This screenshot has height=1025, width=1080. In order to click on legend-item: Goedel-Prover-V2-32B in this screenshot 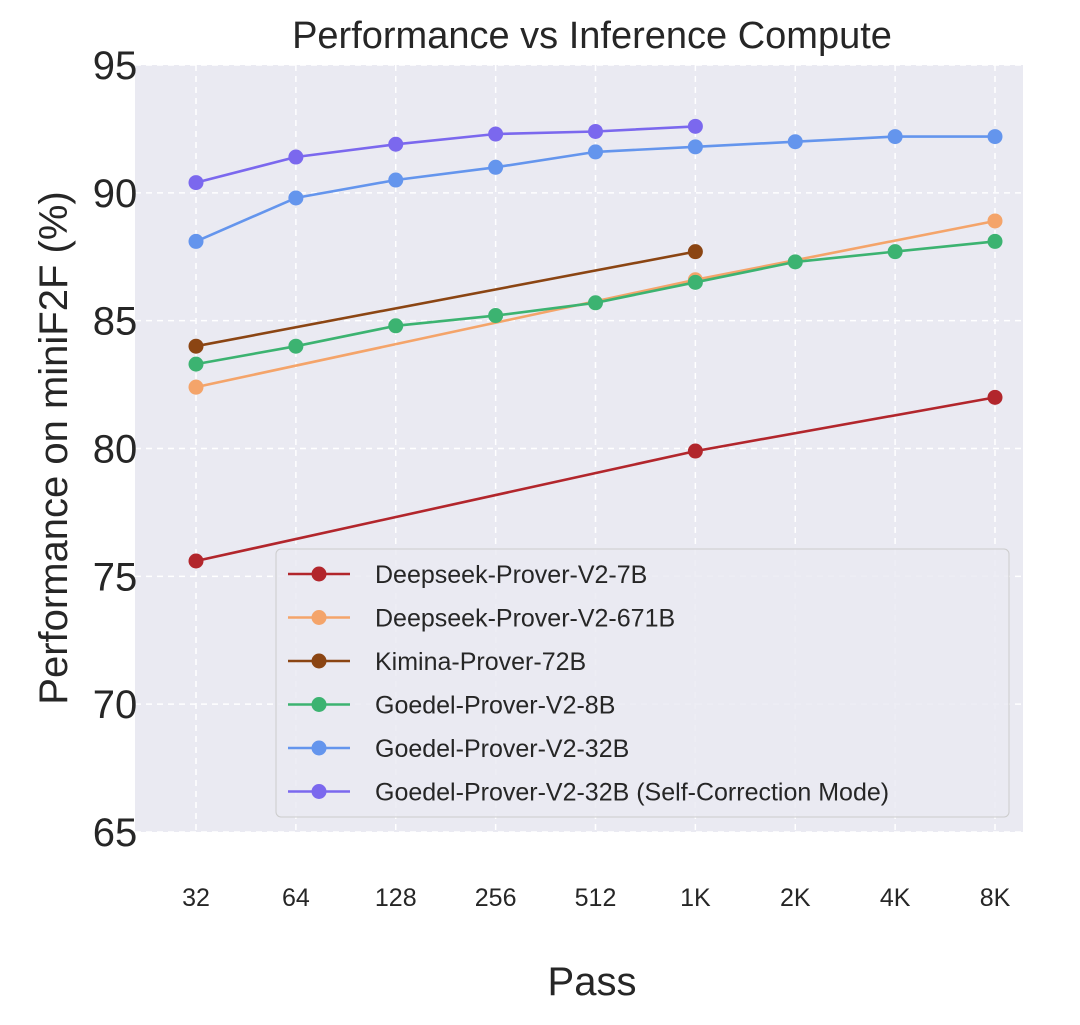, I will do `click(458, 749)`.